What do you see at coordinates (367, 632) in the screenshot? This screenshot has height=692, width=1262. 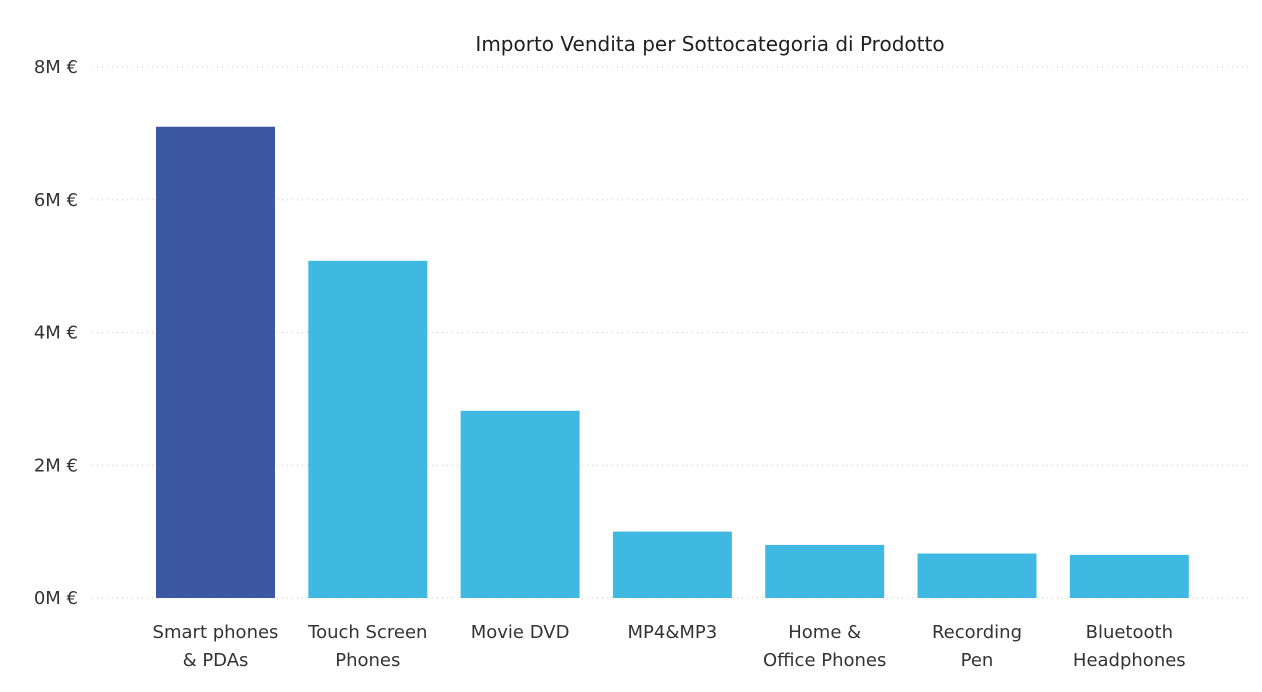 I see `x-tick-label-line: Touch Screen` at bounding box center [367, 632].